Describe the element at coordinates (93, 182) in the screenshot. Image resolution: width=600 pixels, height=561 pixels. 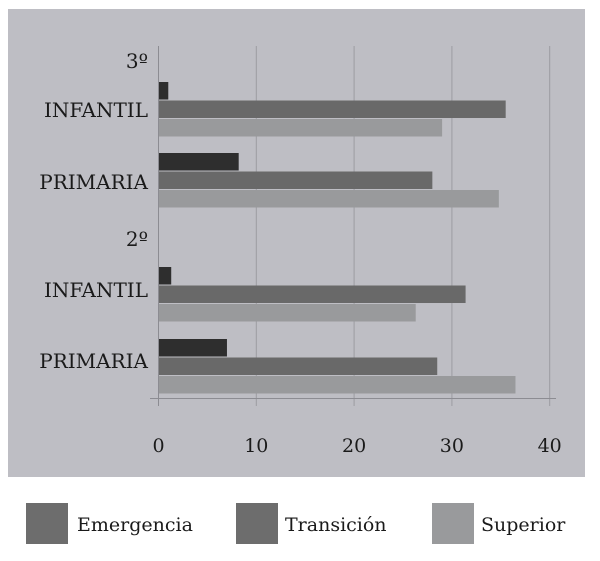
I see `category-label-3-primaria: PRIMARIA` at that location.